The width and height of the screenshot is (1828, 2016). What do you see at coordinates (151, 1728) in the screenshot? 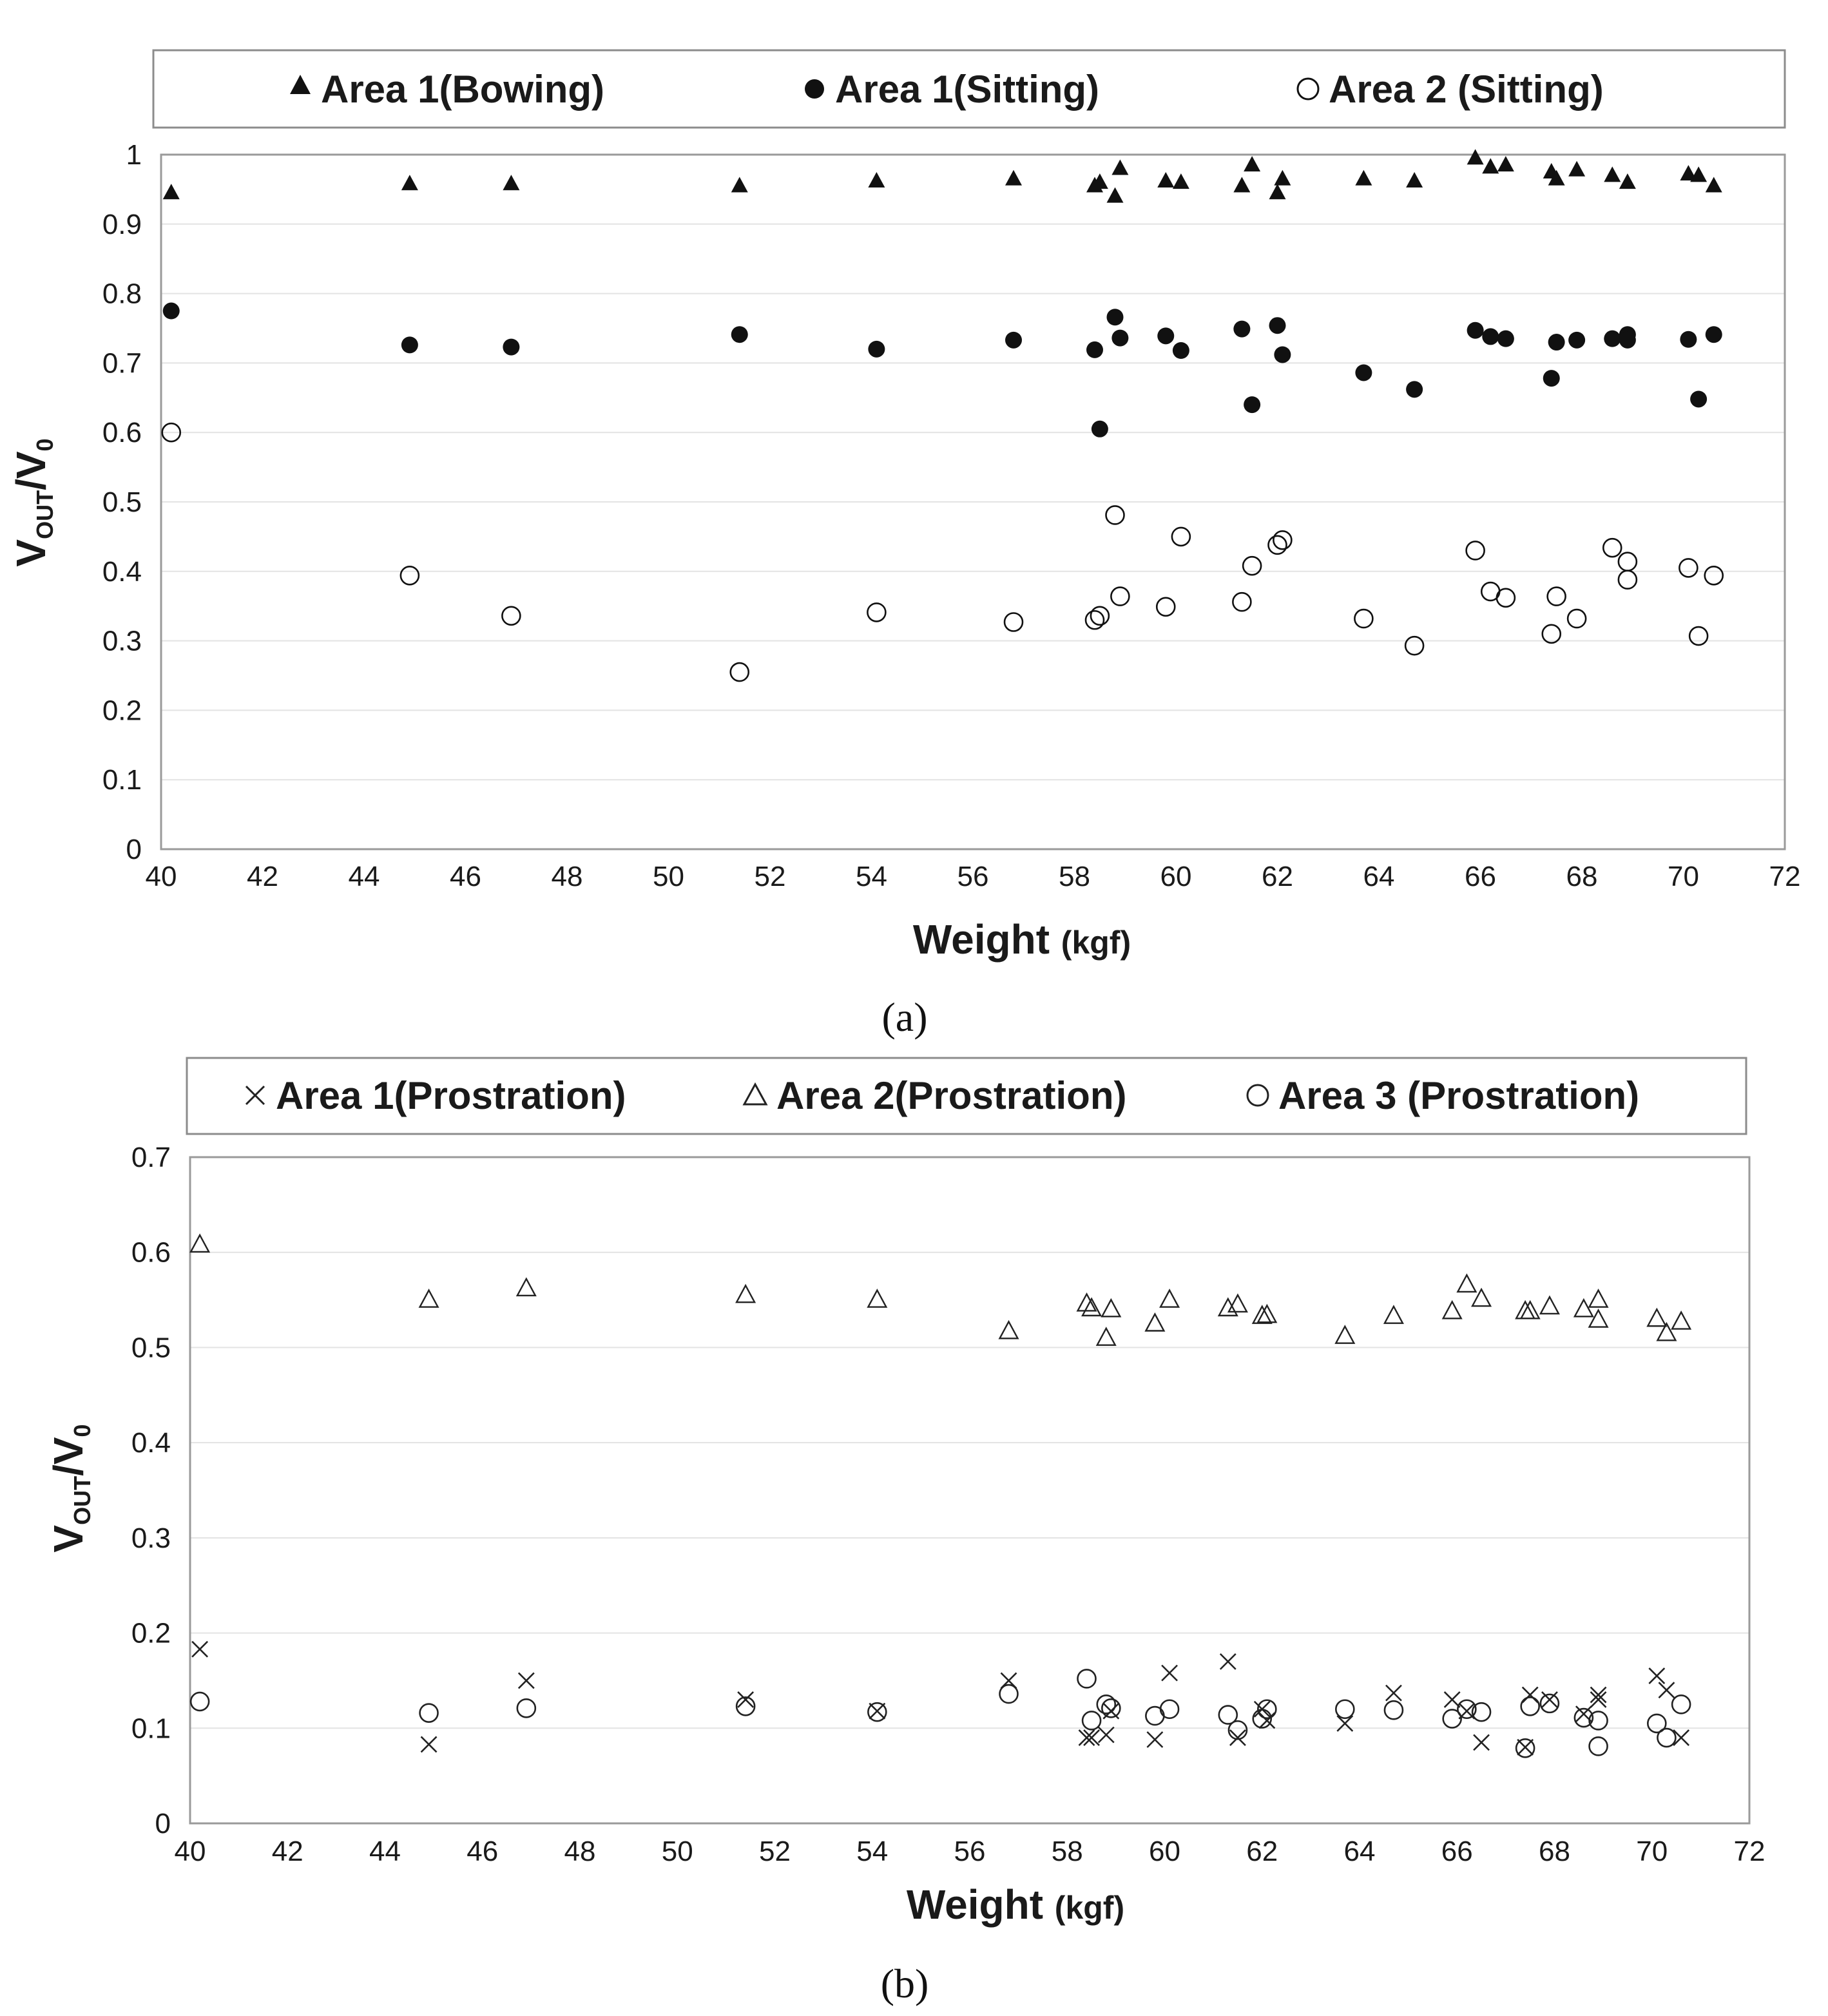
I see `y-tick-label: 0.1` at bounding box center [151, 1728].